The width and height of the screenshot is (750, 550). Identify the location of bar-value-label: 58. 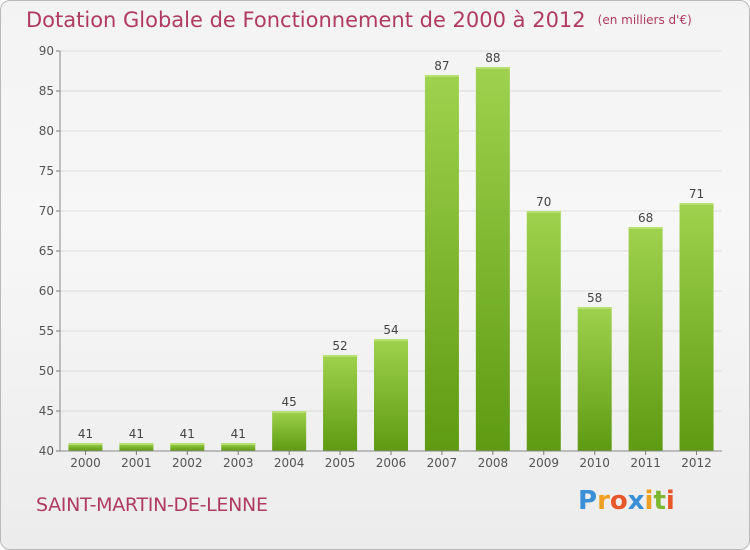
(594, 298).